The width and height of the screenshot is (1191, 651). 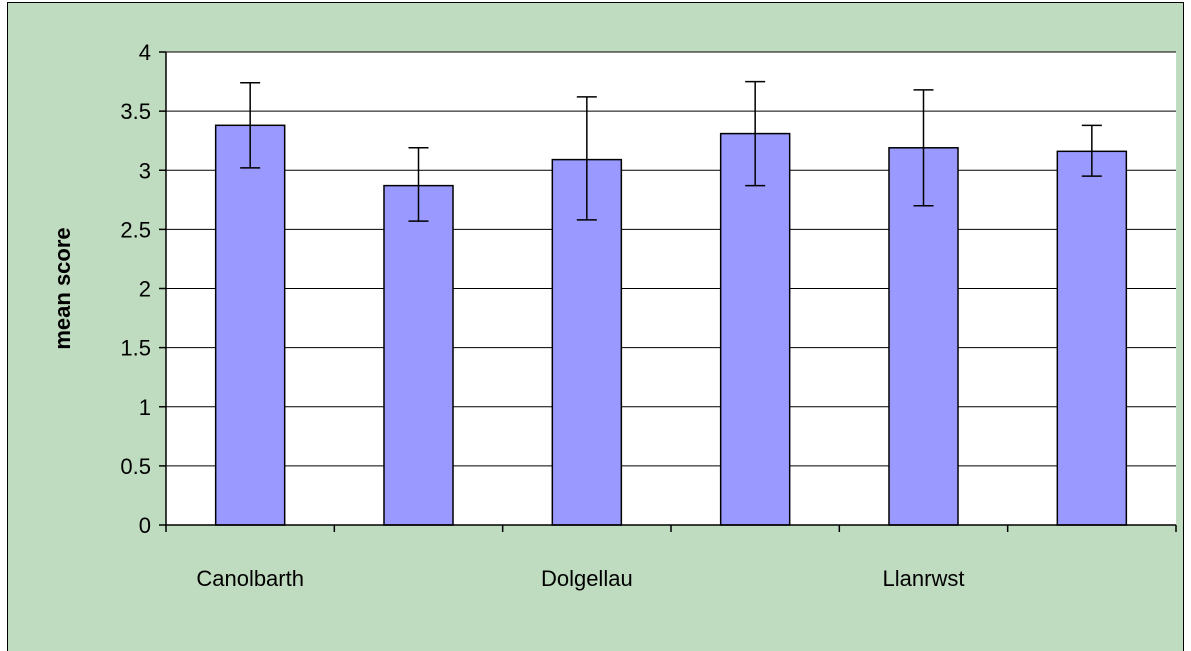 What do you see at coordinates (135, 111) in the screenshot?
I see `y-tick-label: 3.5` at bounding box center [135, 111].